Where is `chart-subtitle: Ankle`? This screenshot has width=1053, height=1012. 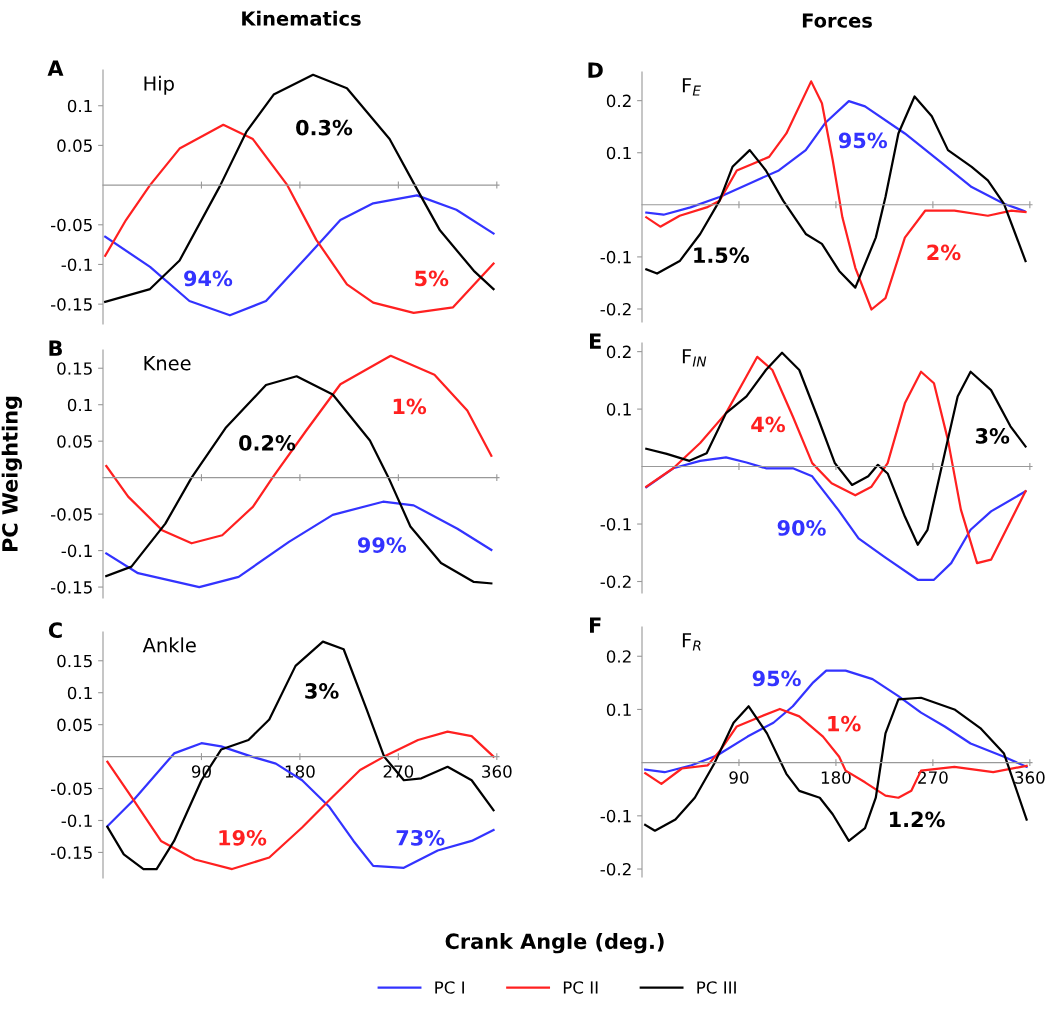 chart-subtitle: Ankle is located at coordinates (169, 645).